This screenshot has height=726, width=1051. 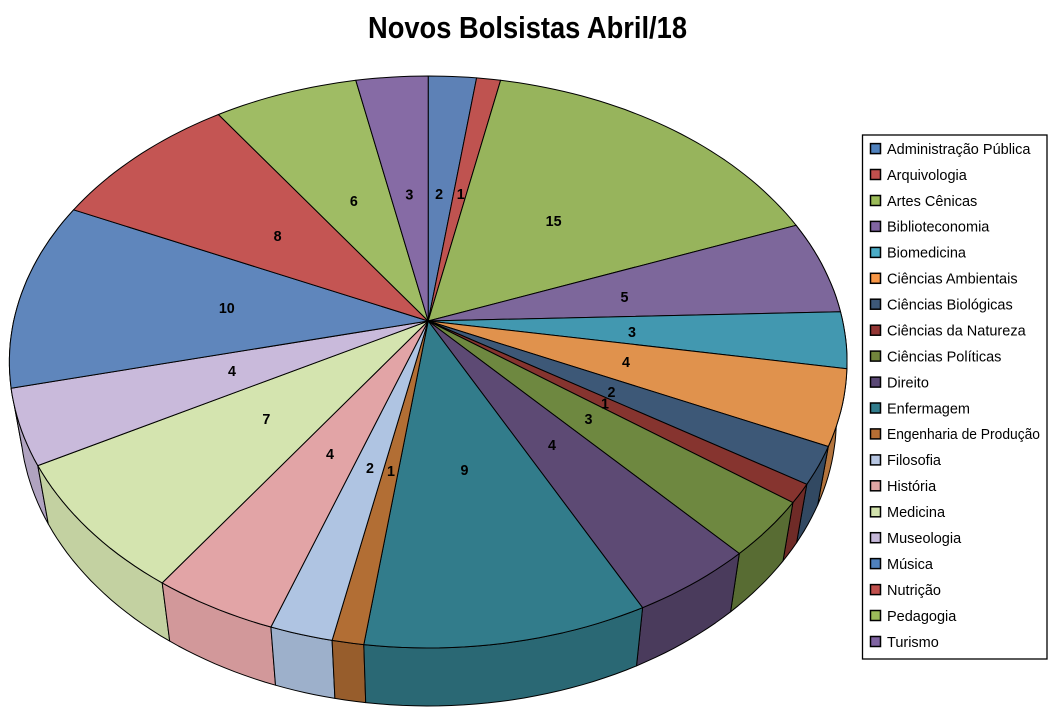 I want to click on svg-text: Medicina, so click(x=916, y=513).